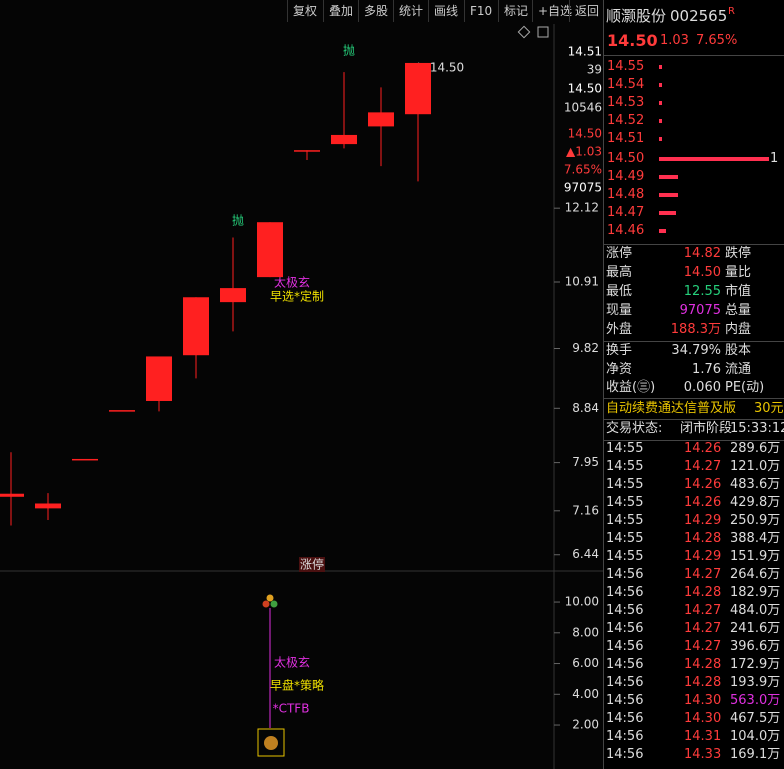 The width and height of the screenshot is (784, 769). What do you see at coordinates (585, 632) in the screenshot?
I see `y-tick-label: 8.00` at bounding box center [585, 632].